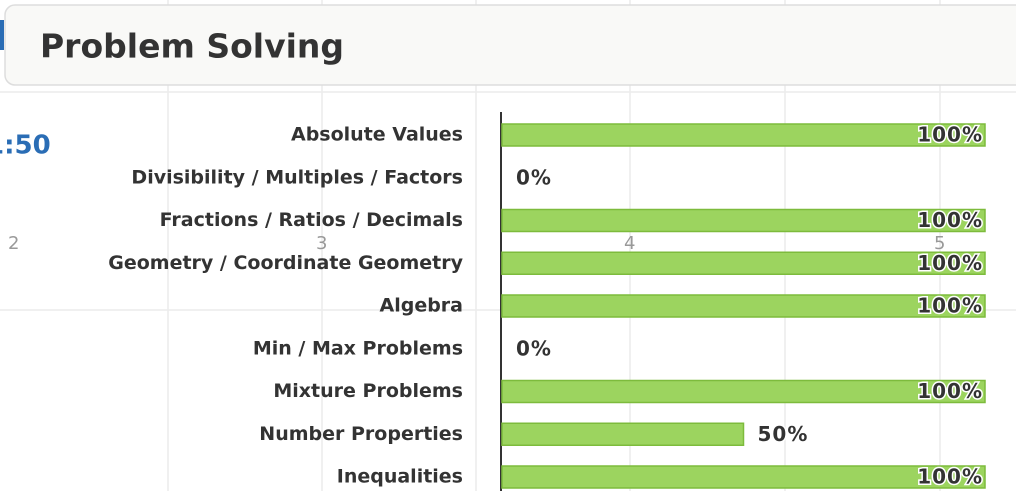 The image size is (1016, 491). What do you see at coordinates (321, 243) in the screenshot?
I see `axis-label: 3` at bounding box center [321, 243].